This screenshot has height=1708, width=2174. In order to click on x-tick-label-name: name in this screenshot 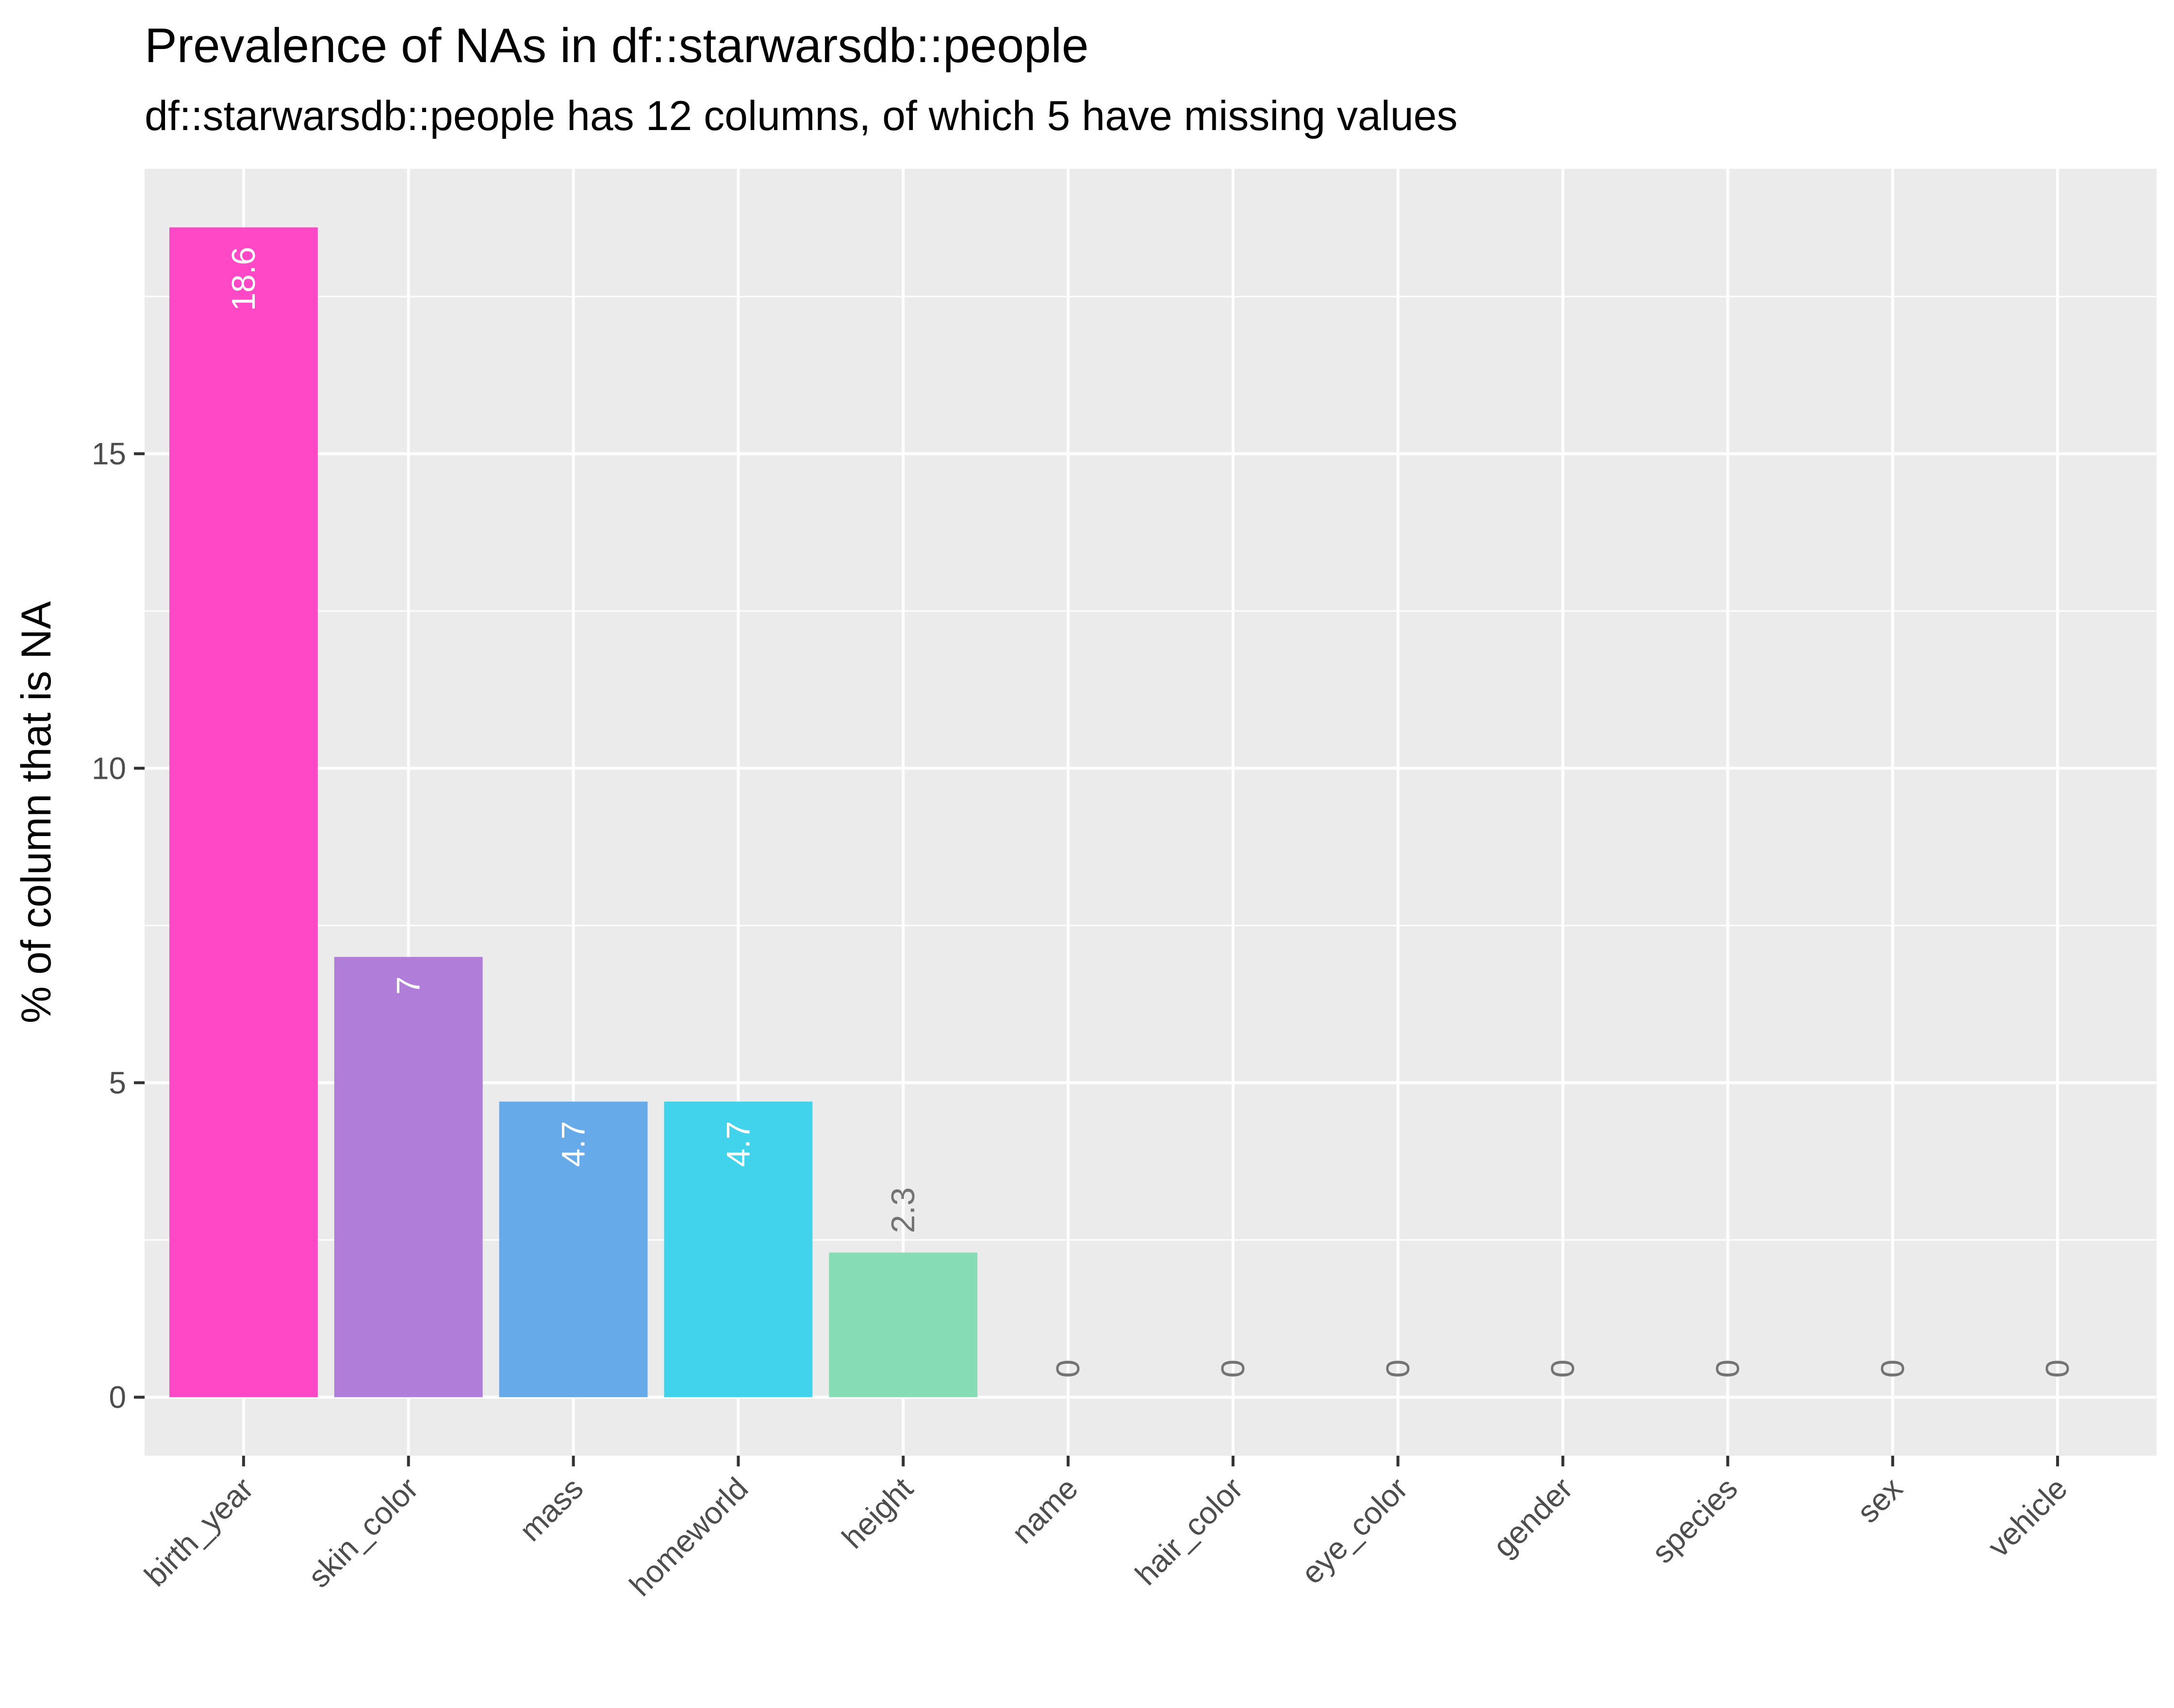, I will do `click(1045, 1510)`.